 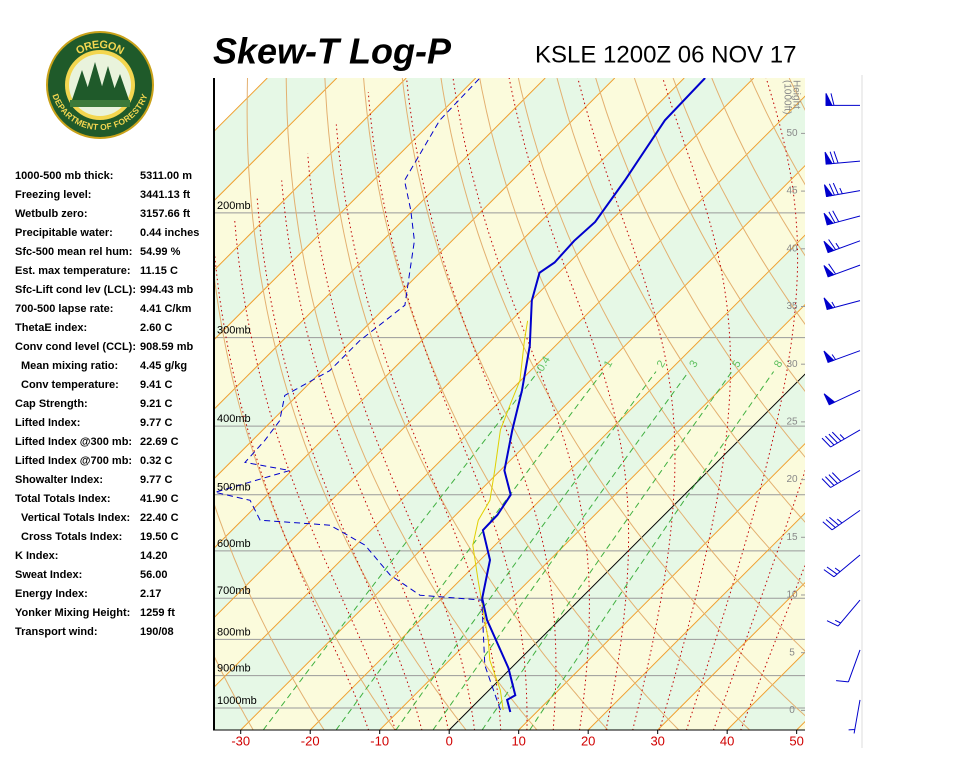 I want to click on x-tick-label: -30, so click(x=240, y=740).